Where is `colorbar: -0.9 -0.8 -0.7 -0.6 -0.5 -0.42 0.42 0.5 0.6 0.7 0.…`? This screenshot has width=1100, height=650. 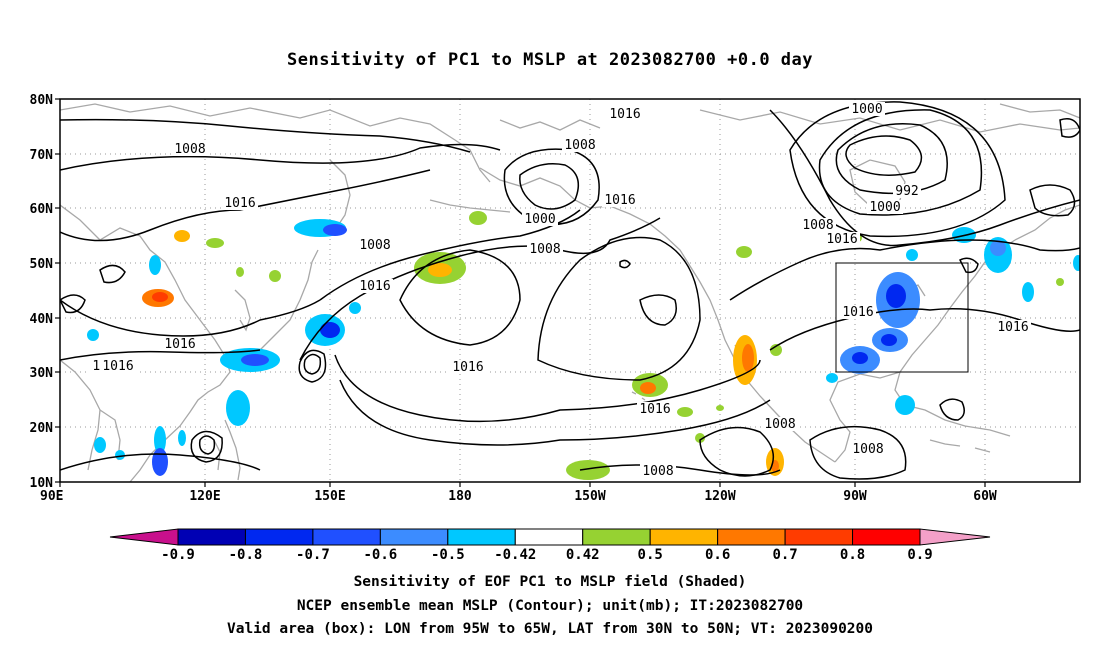
colorbar: -0.9 -0.8 -0.7 -0.6 -0.5 -0.42 0.42 0.5 0.6 0.7 0.… is located at coordinates (550, 545).